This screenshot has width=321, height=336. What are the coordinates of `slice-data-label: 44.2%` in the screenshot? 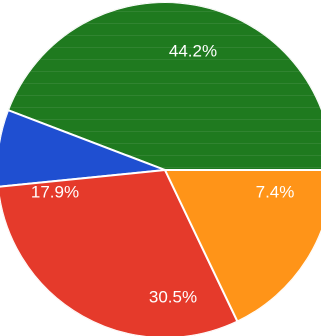 It's located at (193, 50).